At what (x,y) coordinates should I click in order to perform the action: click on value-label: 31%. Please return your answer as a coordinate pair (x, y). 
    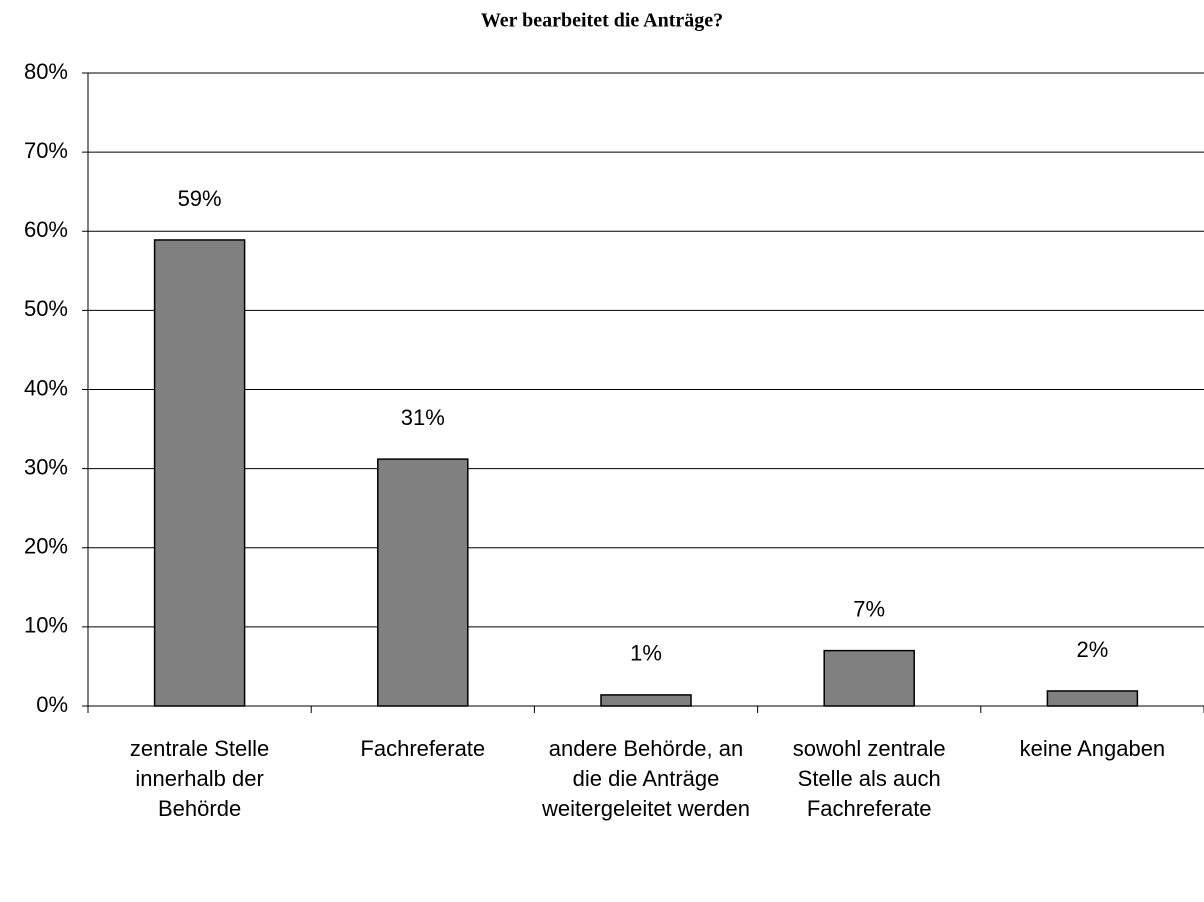
    Looking at the image, I should click on (423, 417).